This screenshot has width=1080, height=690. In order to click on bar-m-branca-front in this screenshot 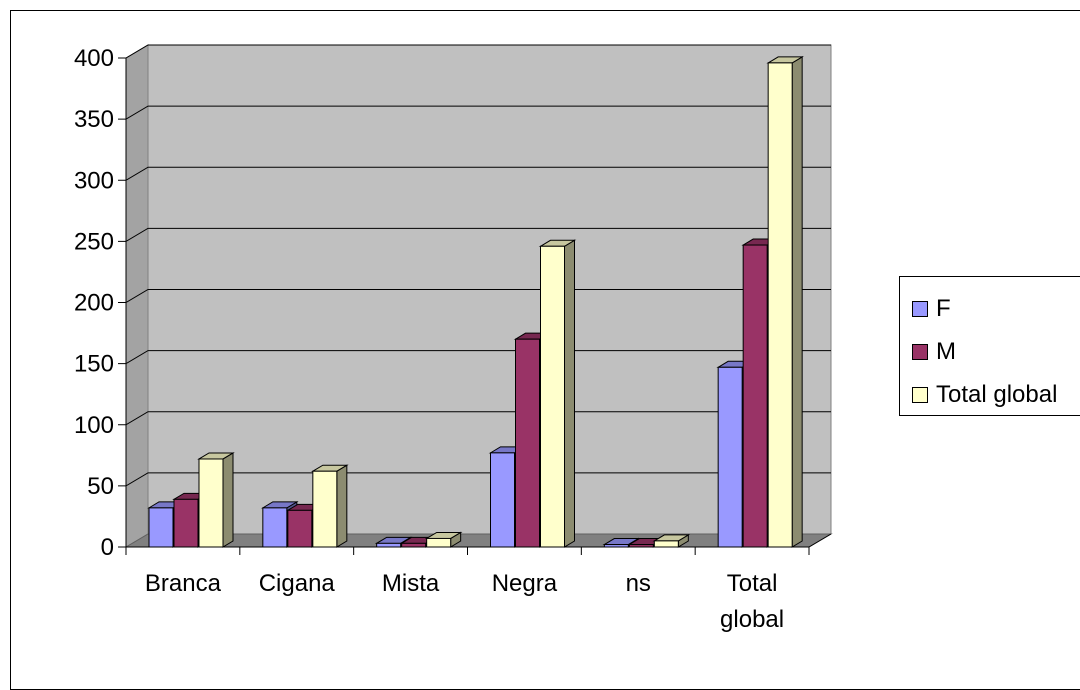, I will do `click(186, 523)`.